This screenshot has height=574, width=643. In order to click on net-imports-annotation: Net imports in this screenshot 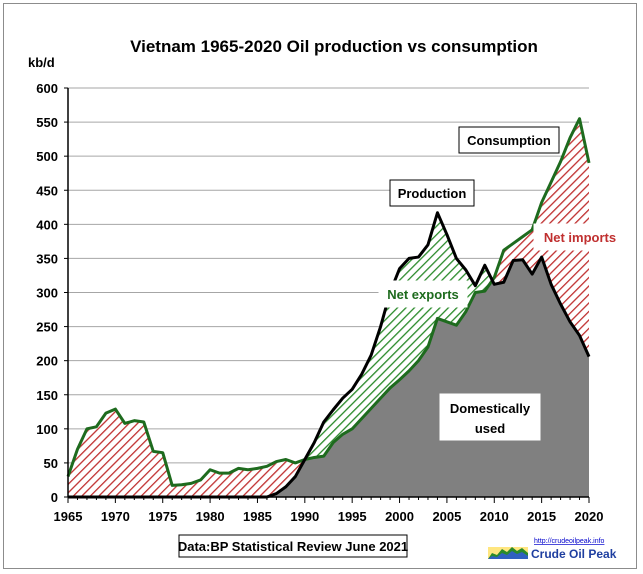, I will do `click(580, 237)`.